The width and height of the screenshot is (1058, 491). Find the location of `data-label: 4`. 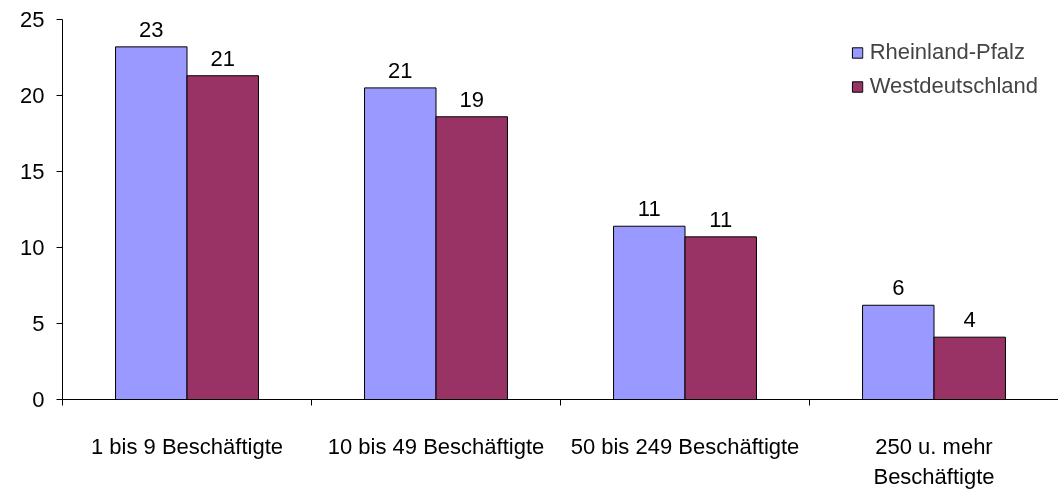

data-label: 4 is located at coordinates (969, 320).